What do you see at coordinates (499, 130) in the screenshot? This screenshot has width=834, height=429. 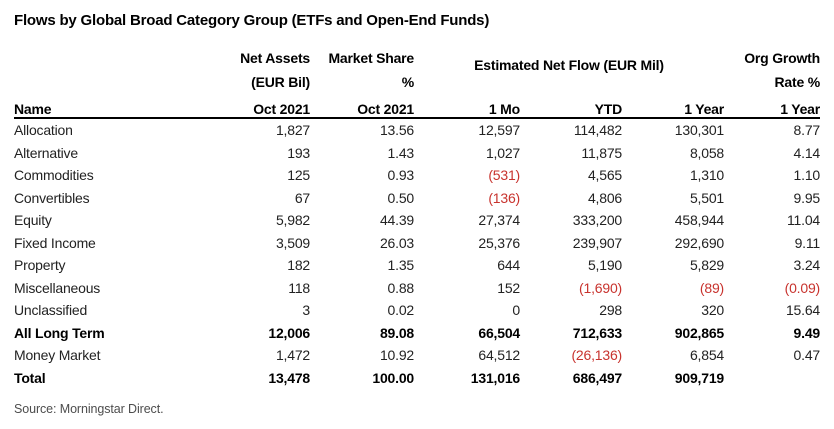 I see `row-value: 12,597` at bounding box center [499, 130].